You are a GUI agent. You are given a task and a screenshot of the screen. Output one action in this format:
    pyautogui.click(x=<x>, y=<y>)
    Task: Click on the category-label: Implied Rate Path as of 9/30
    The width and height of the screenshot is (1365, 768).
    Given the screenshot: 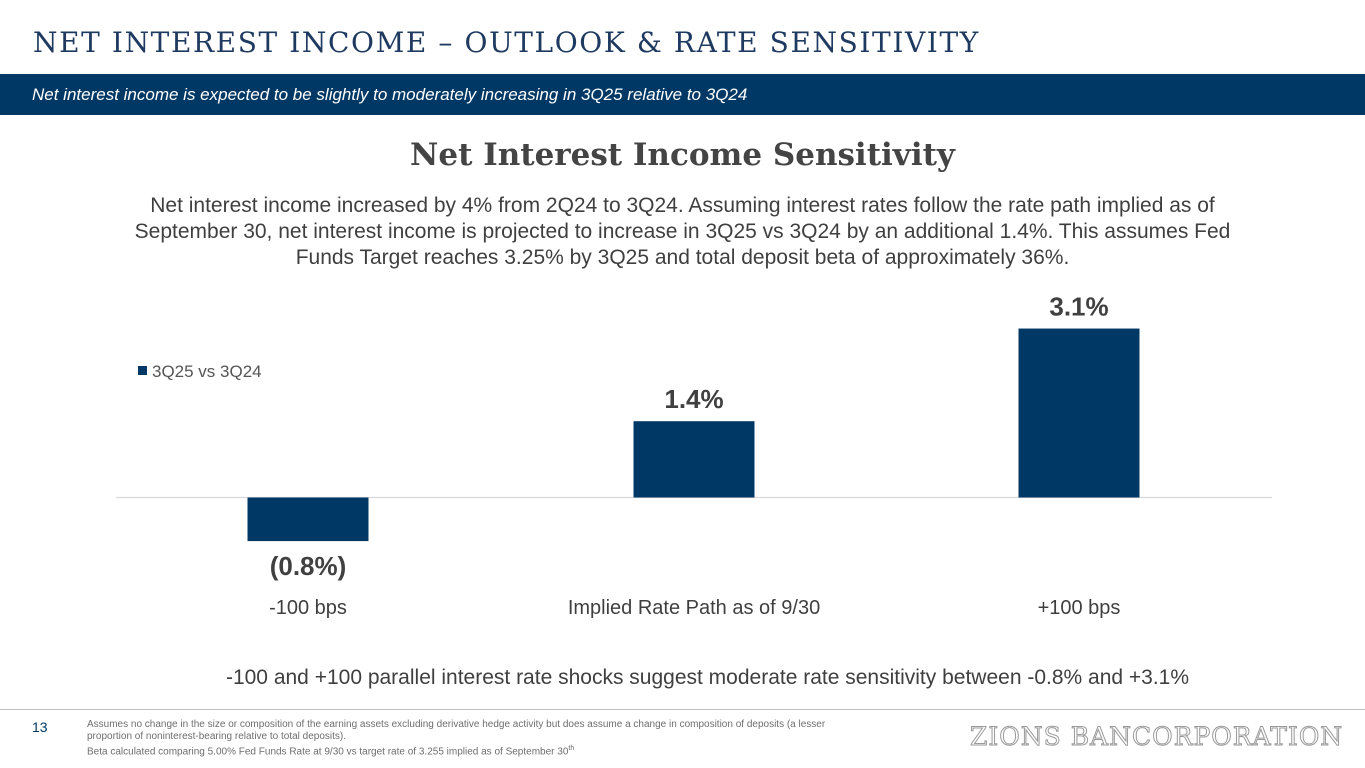 What is the action you would take?
    pyautogui.click(x=694, y=608)
    